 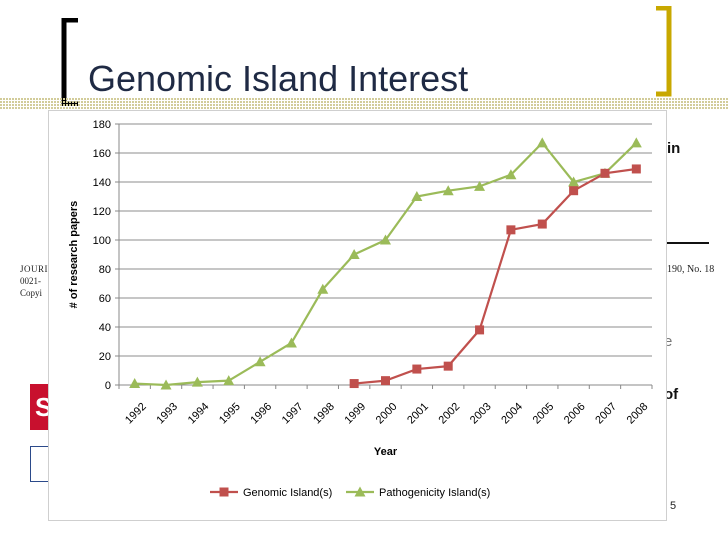 I want to click on x-tick-label: 2008, so click(x=638, y=414).